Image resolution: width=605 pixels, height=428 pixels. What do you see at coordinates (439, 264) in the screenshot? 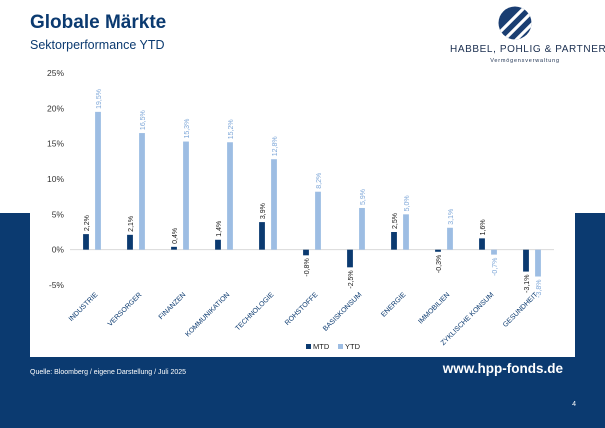
I see `data-label-mtd: -0,3%` at bounding box center [439, 264].